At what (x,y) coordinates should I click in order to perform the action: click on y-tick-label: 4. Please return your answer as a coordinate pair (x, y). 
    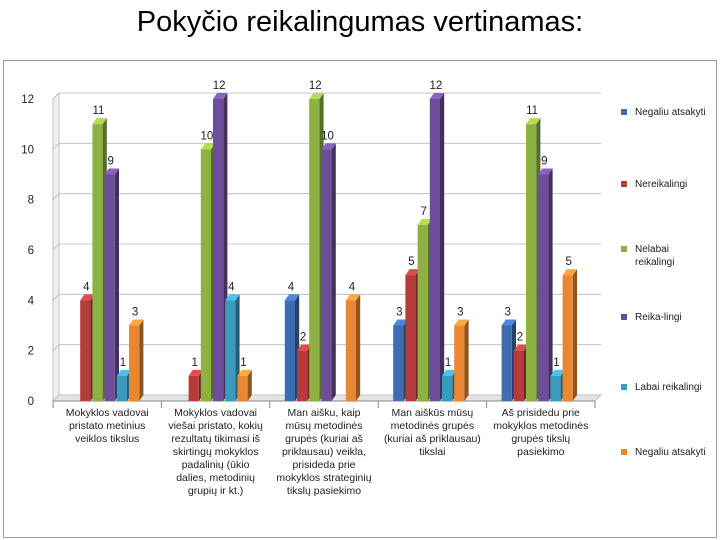
    Looking at the image, I should click on (31, 301).